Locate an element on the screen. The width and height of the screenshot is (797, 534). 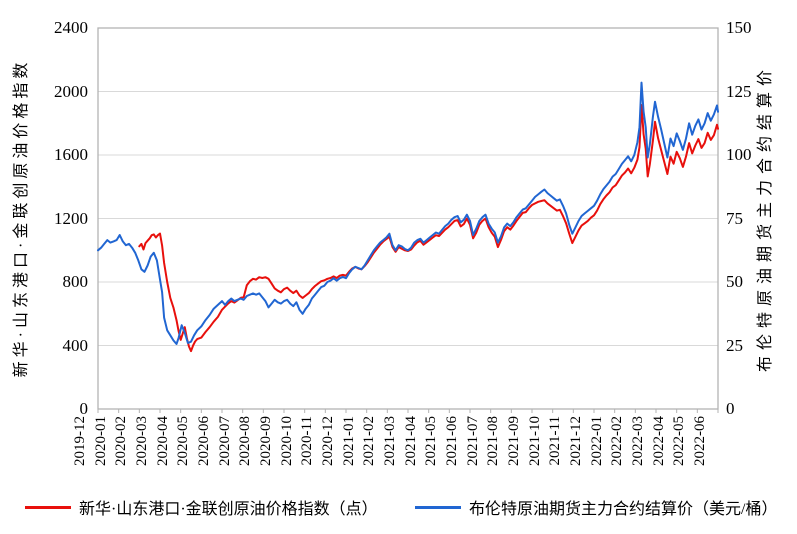
x-tick-label: 2022-05 is located at coordinates (679, 441).